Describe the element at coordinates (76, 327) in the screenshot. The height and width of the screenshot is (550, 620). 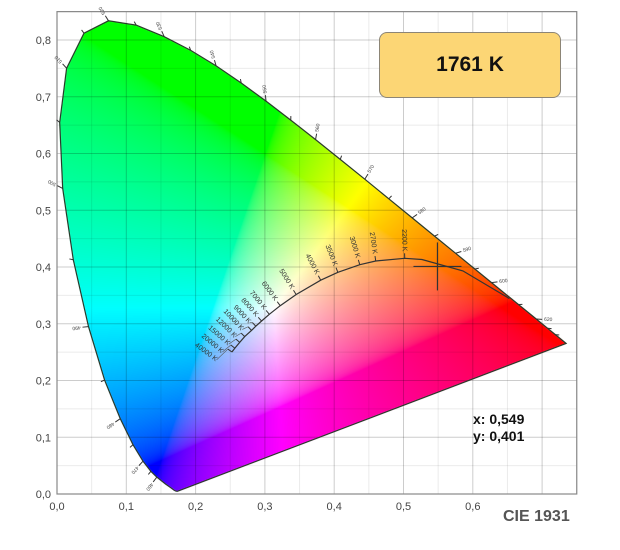
I see `wavelength-label: 490` at that location.